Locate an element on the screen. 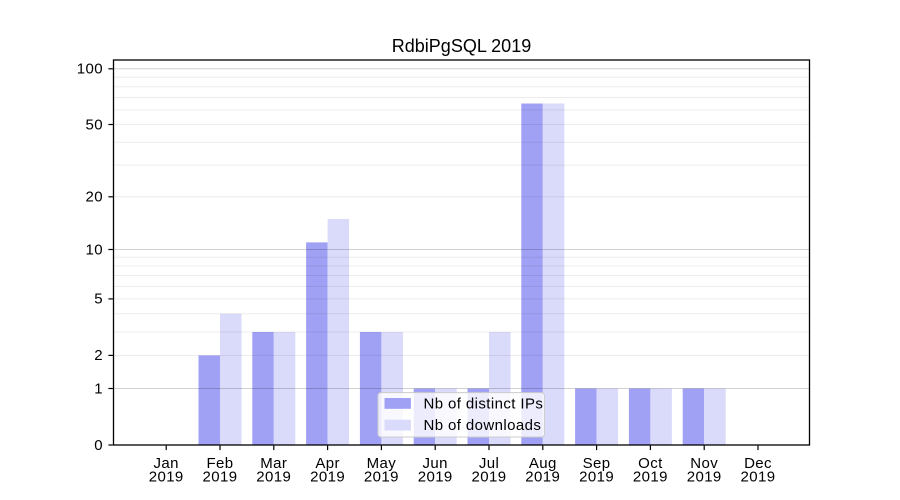 This screenshot has height=500, width=900. svg-text: Feb is located at coordinates (219, 463).